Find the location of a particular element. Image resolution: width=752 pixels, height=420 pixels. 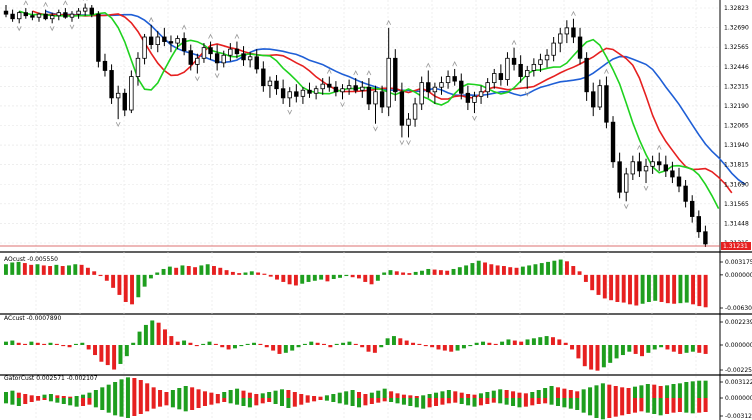

price-tick-label: 1.31565 is located at coordinates (736, 204).